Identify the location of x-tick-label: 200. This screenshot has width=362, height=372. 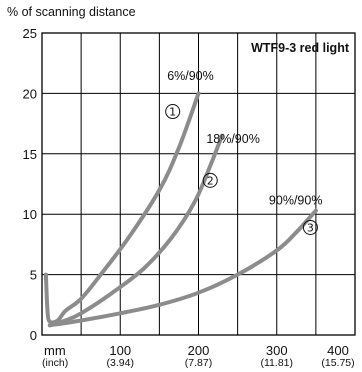
(199, 350).